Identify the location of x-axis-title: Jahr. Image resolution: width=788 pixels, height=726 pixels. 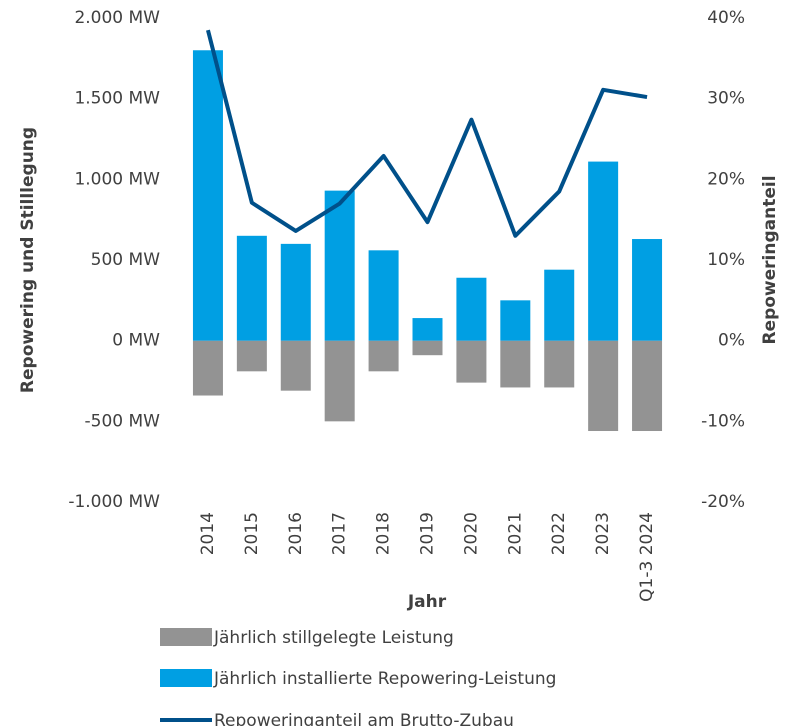
(427, 602).